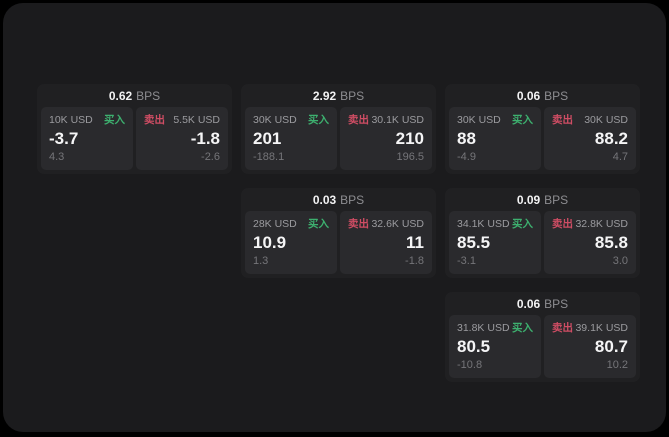 Image resolution: width=669 pixels, height=437 pixels. What do you see at coordinates (590, 138) in the screenshot?
I see `sell-quote-tile: 卖出 30K USD 88.2 4.7` at bounding box center [590, 138].